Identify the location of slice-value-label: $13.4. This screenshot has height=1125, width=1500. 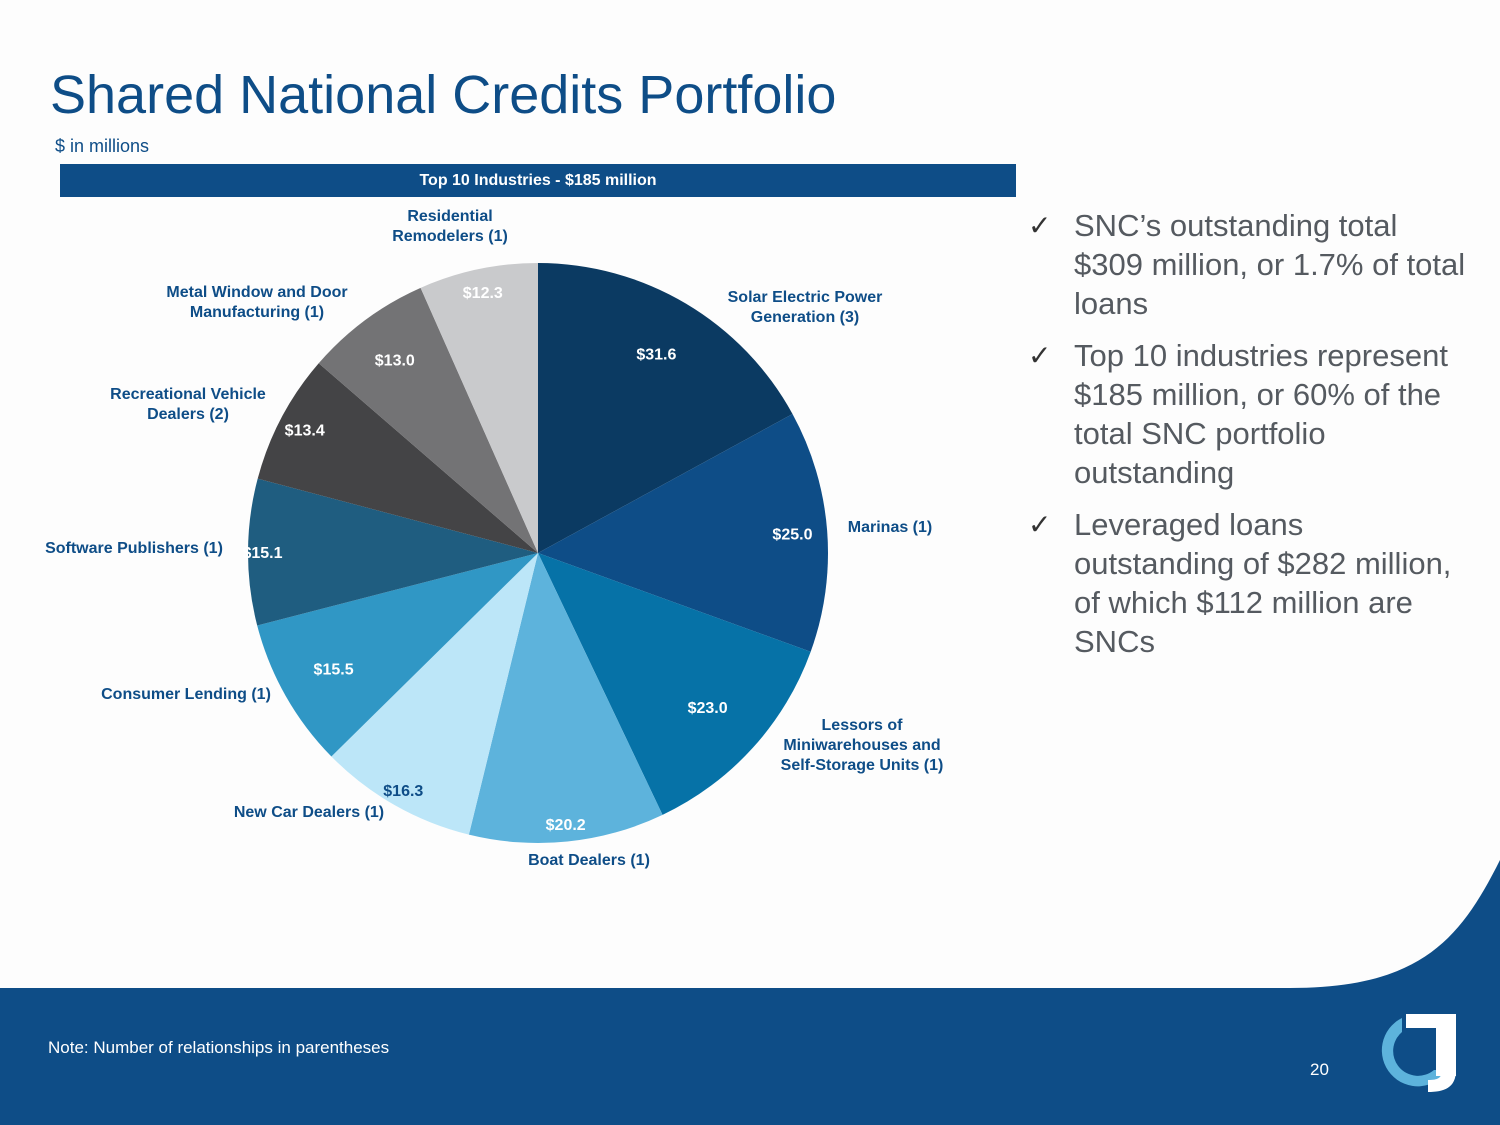
(305, 431).